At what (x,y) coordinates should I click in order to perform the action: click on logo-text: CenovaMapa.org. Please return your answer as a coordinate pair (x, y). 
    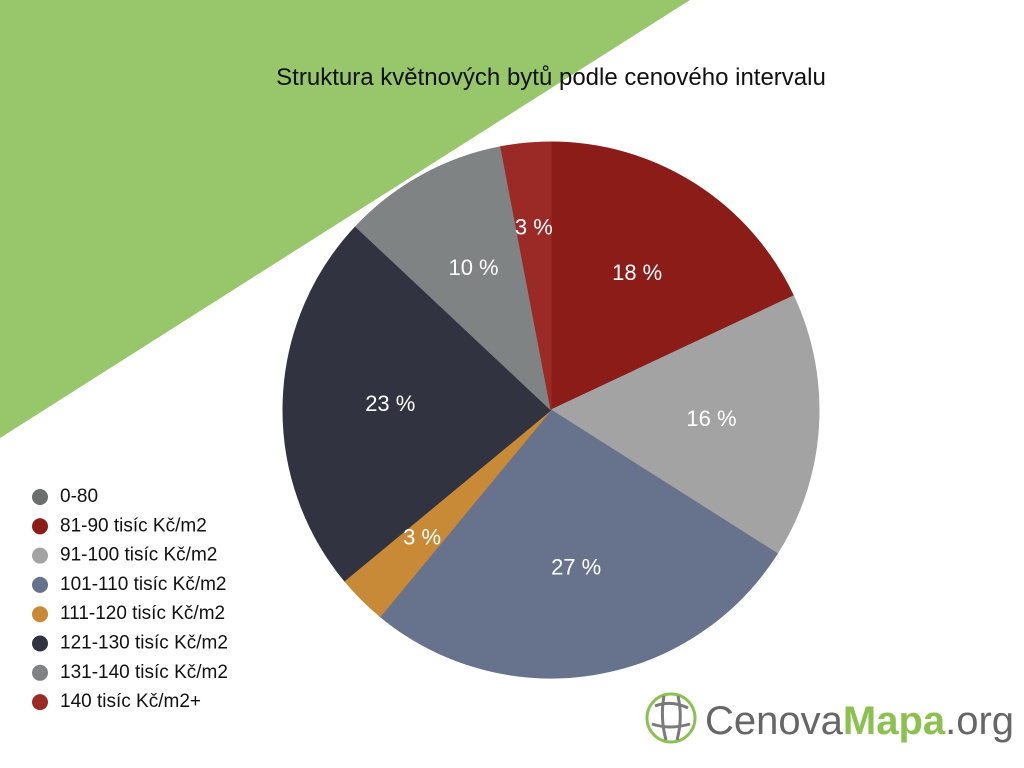
    Looking at the image, I should click on (859, 721).